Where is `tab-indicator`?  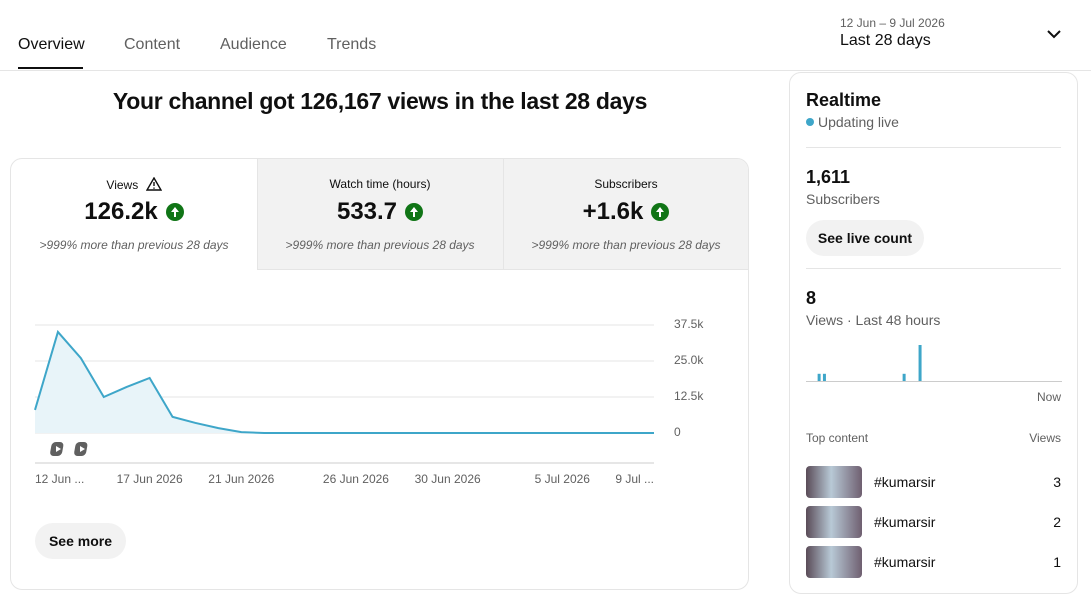
tab-indicator is located at coordinates (50, 68).